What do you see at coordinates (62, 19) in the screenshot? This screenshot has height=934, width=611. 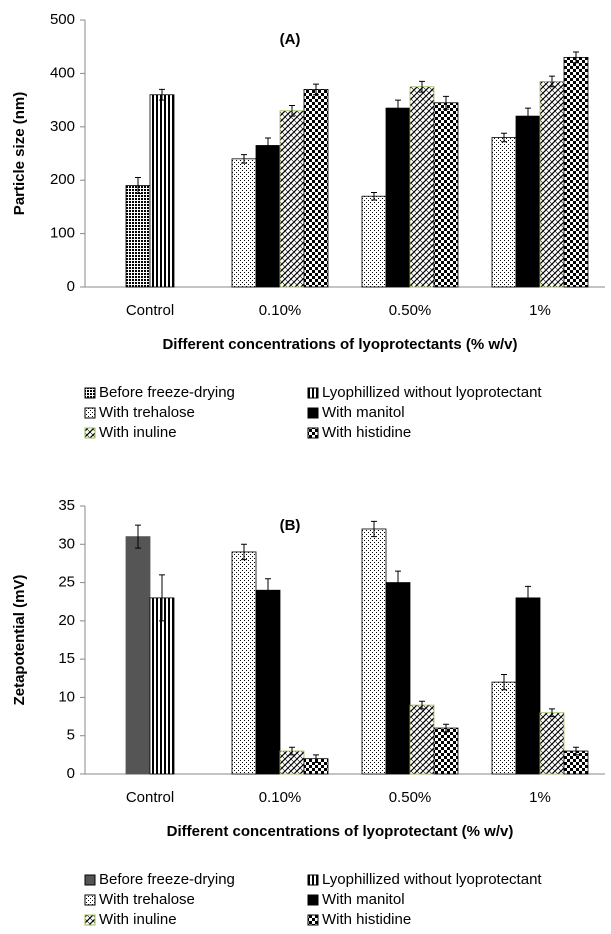 I see `y-tick-label: 500` at bounding box center [62, 19].